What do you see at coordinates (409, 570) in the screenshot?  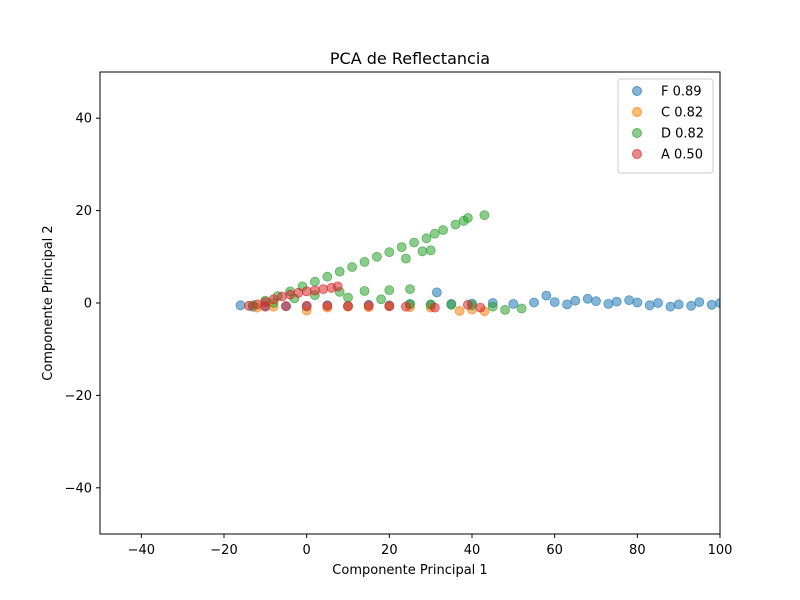 I see `x-axis-label: Componente Principal 1` at bounding box center [409, 570].